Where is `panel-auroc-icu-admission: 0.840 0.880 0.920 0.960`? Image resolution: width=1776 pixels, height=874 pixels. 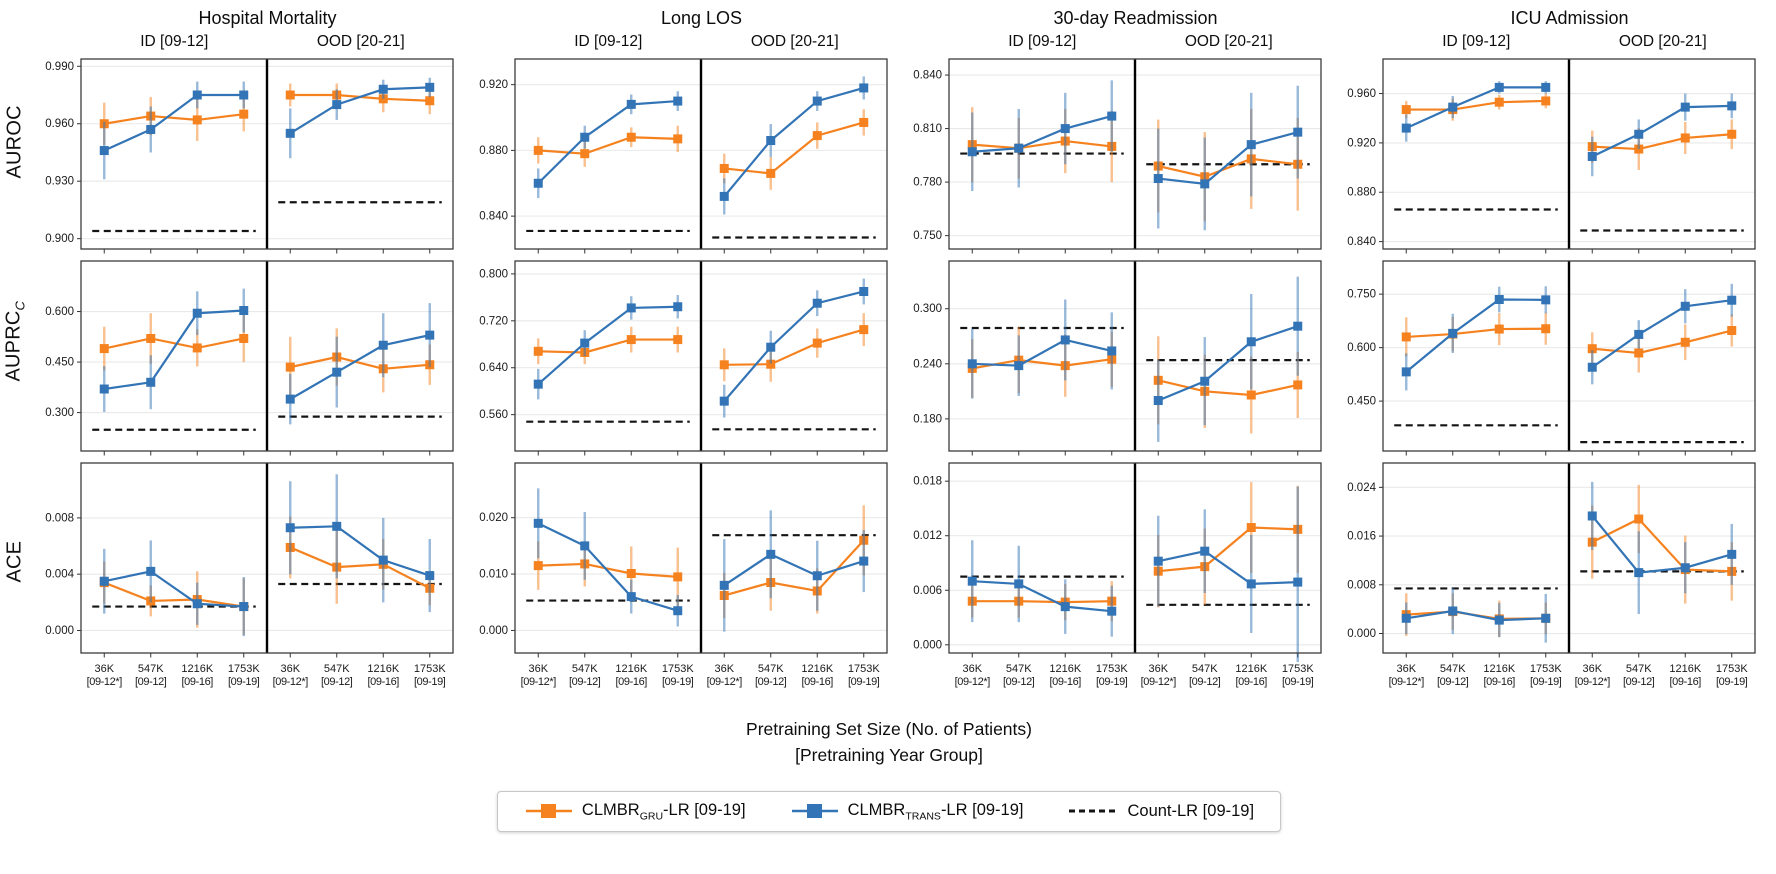 panel-auroc-icu-admission: 0.840 0.880 0.920 0.960 is located at coordinates (1551, 156).